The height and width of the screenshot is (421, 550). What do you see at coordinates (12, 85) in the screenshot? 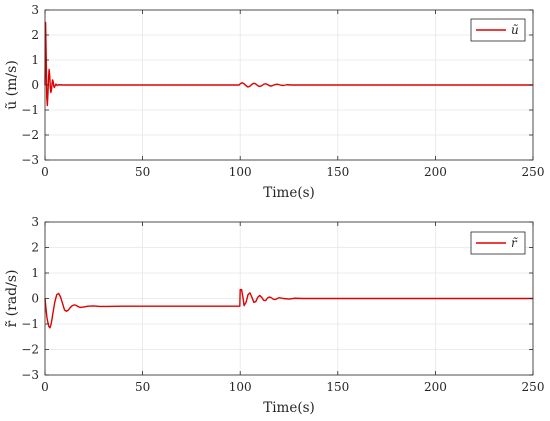
I see `y-axis-label: ũ (m/s)` at bounding box center [12, 85].